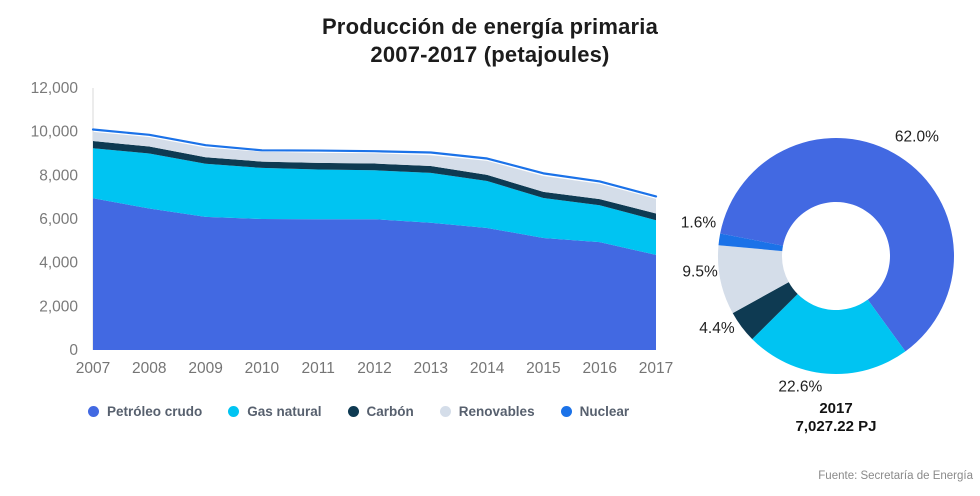 Image resolution: width=980 pixels, height=496 pixels. I want to click on chart-title-line2: 2007-2017 (petajoules), so click(490, 54).